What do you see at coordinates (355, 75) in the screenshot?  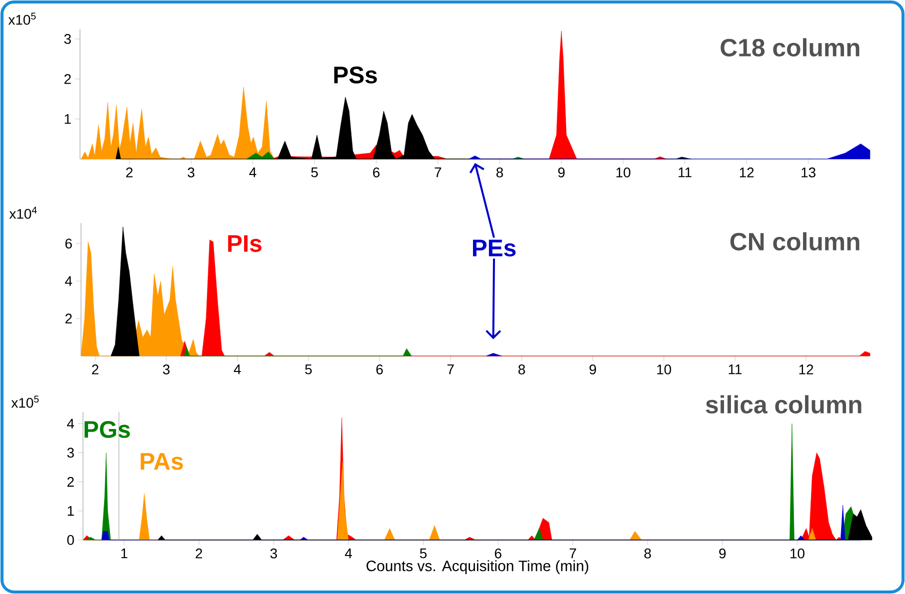 I see `series-label: PSs` at bounding box center [355, 75].